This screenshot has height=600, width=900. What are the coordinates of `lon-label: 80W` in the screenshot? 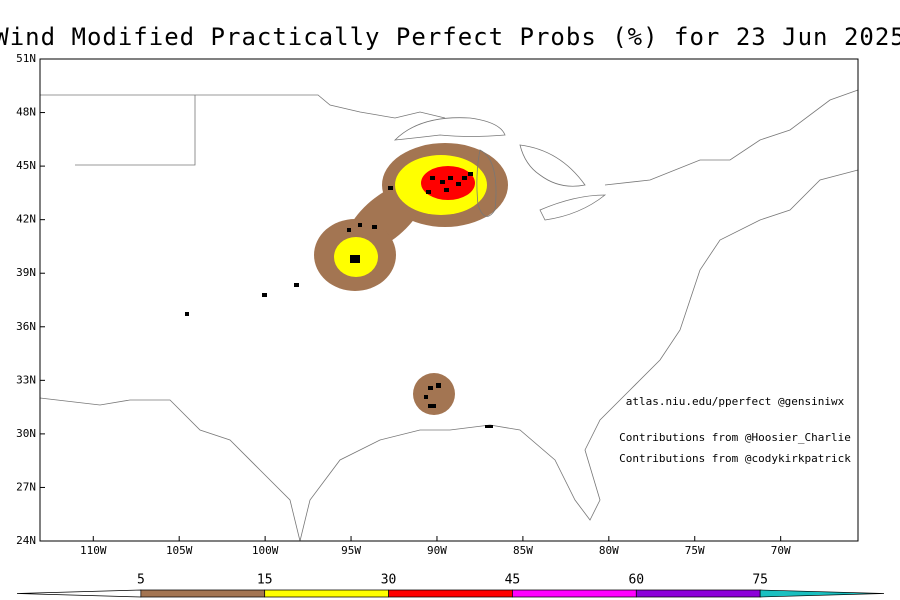 It's located at (609, 550).